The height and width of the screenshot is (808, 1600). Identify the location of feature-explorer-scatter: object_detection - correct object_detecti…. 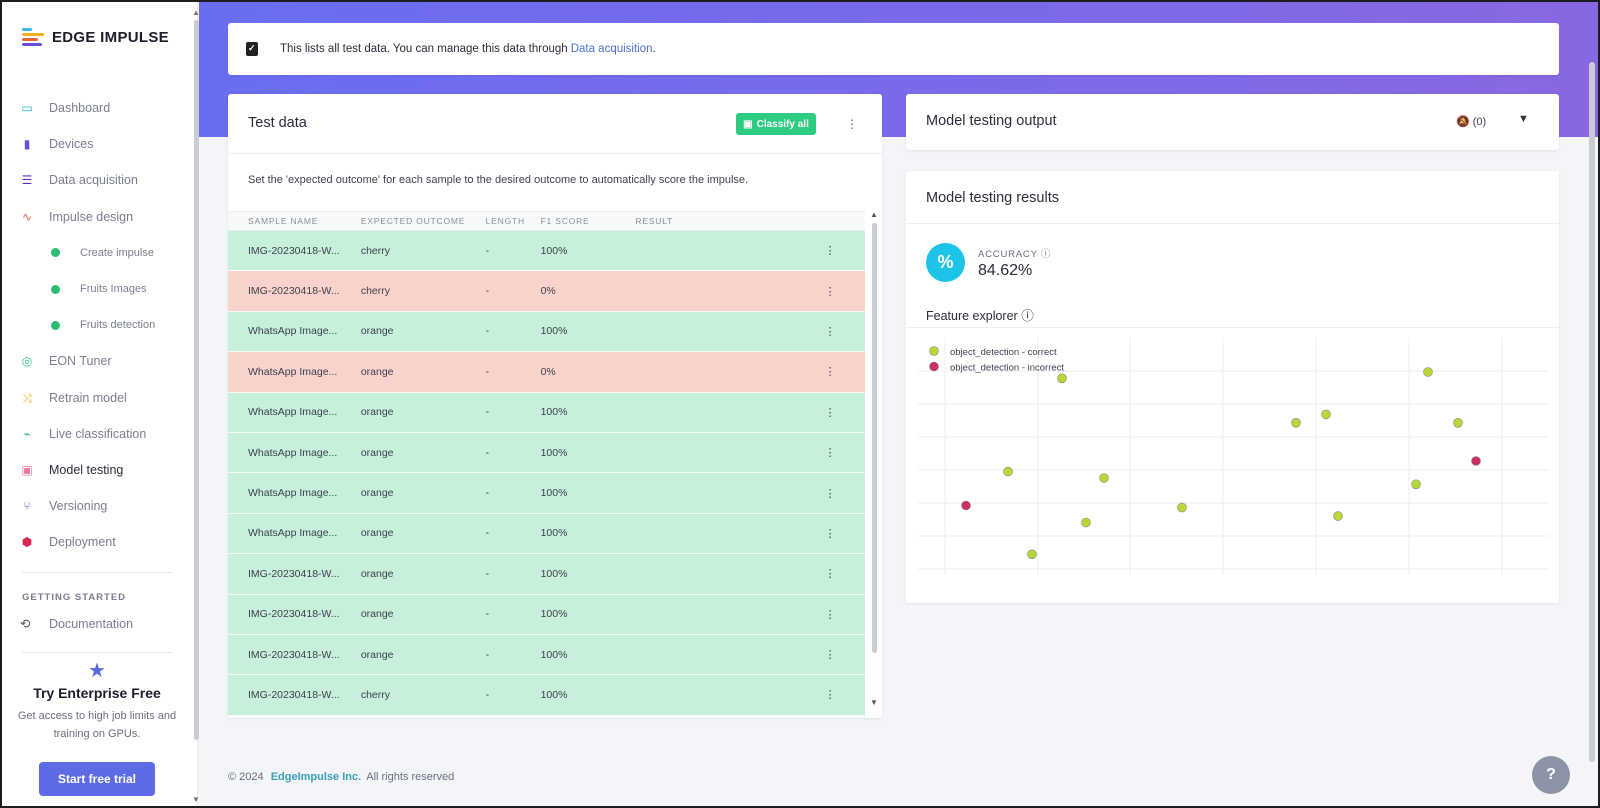
(1236, 460).